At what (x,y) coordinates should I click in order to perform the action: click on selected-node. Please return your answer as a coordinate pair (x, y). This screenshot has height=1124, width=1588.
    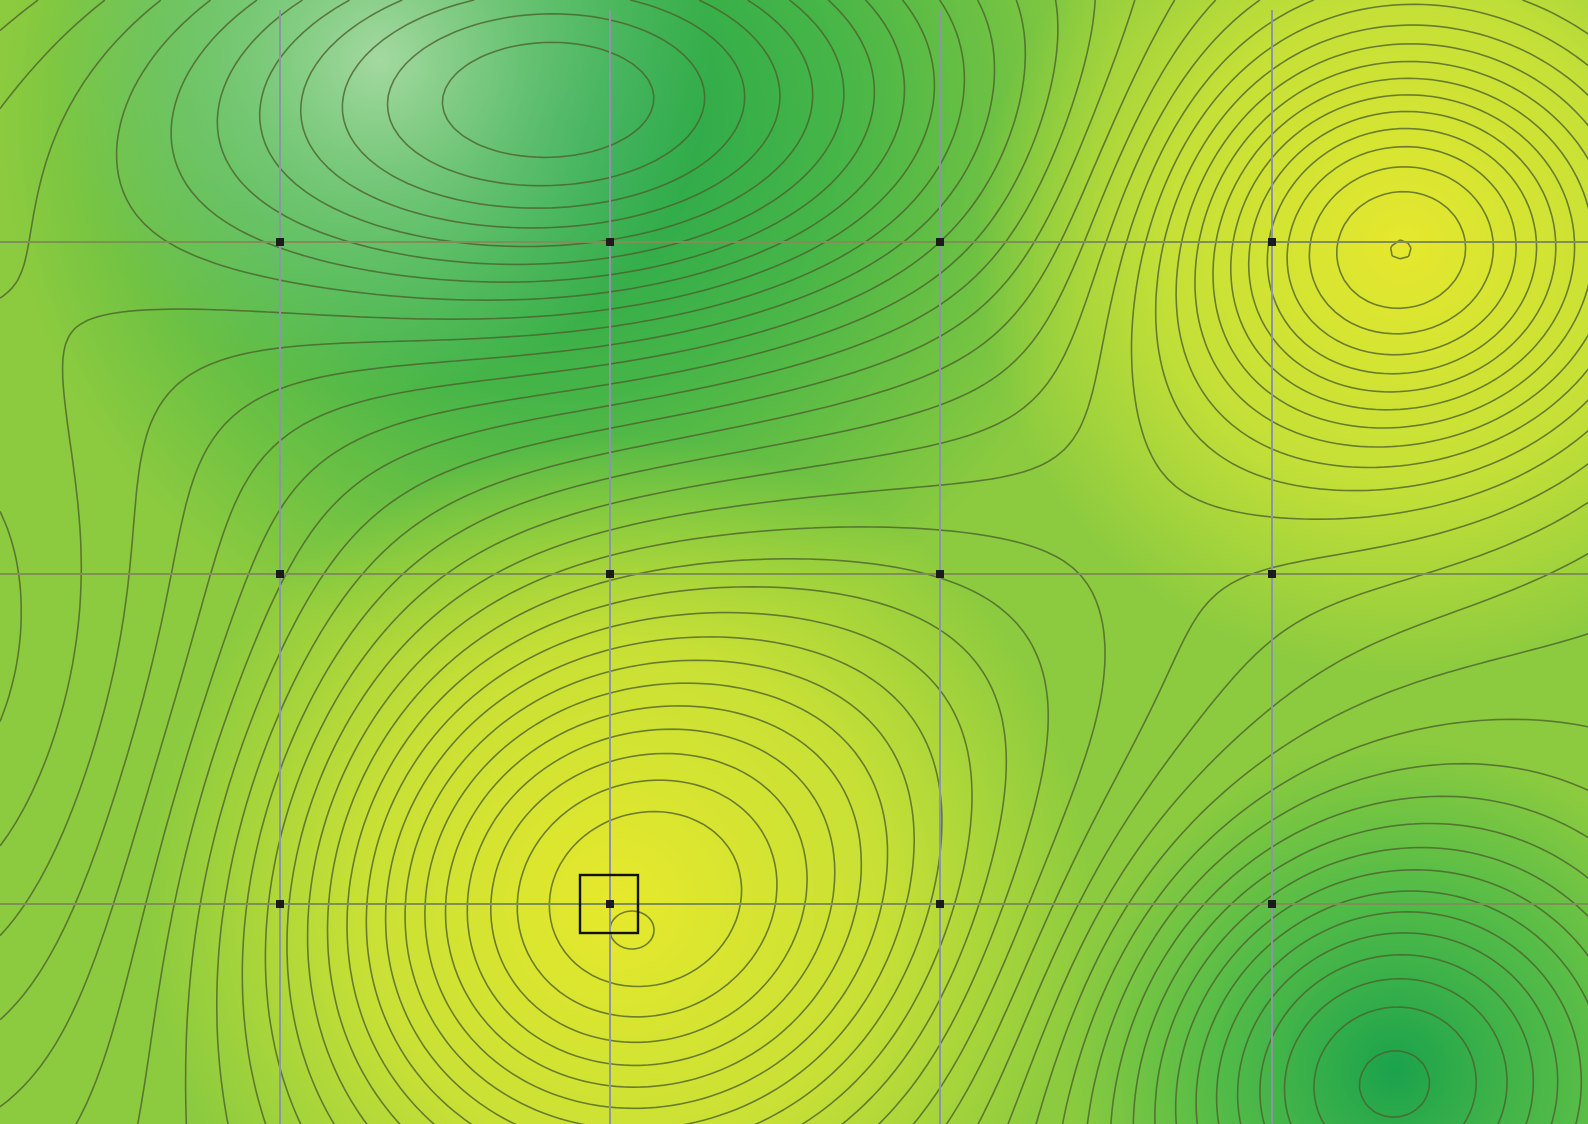
    Looking at the image, I should click on (609, 904).